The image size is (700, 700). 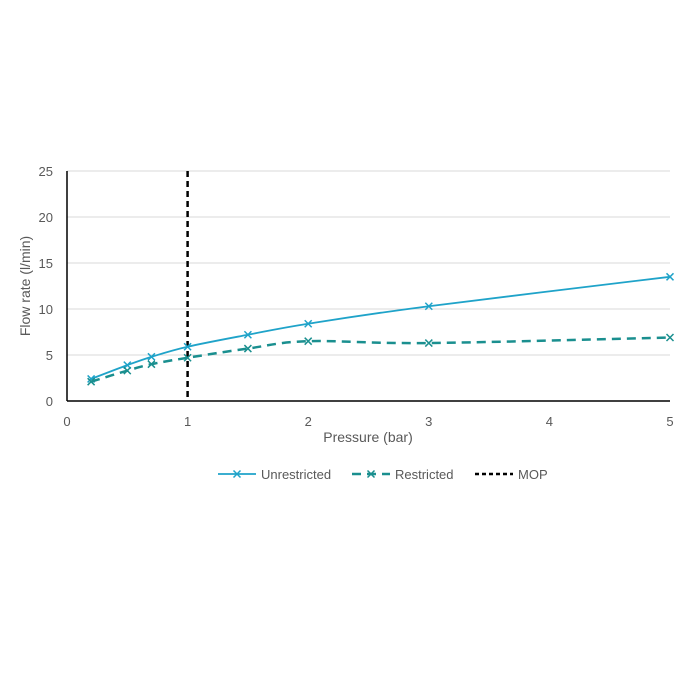 I want to click on series-lines, so click(x=381, y=329).